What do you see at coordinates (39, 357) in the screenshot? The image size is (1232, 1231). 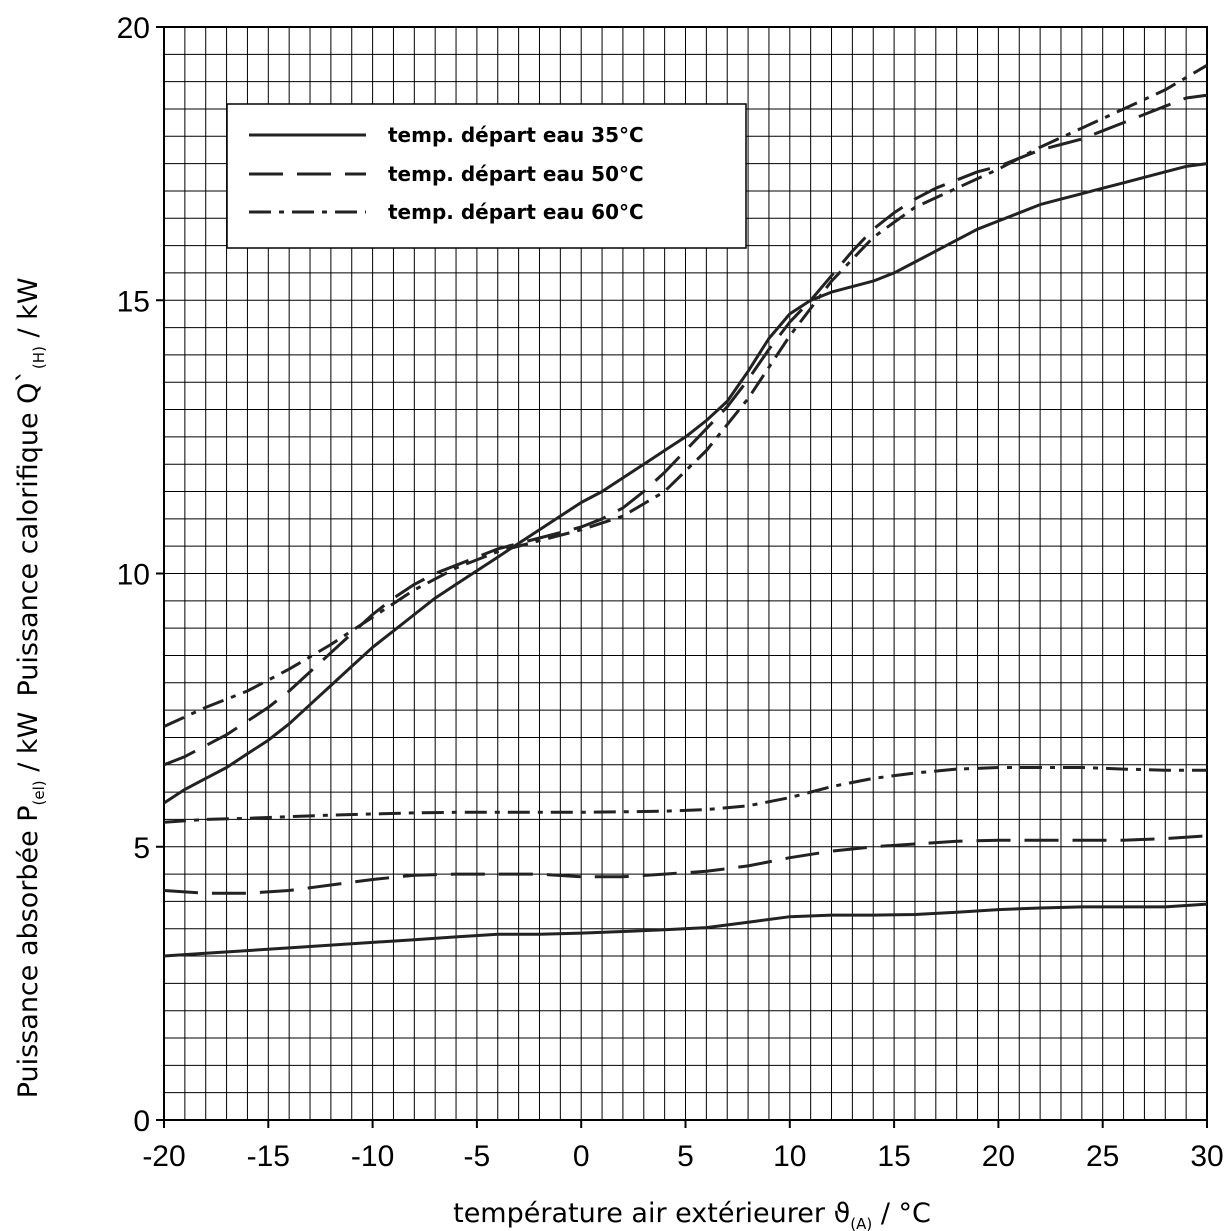 I see `y-axis-title-heat-sub: (H)` at bounding box center [39, 357].